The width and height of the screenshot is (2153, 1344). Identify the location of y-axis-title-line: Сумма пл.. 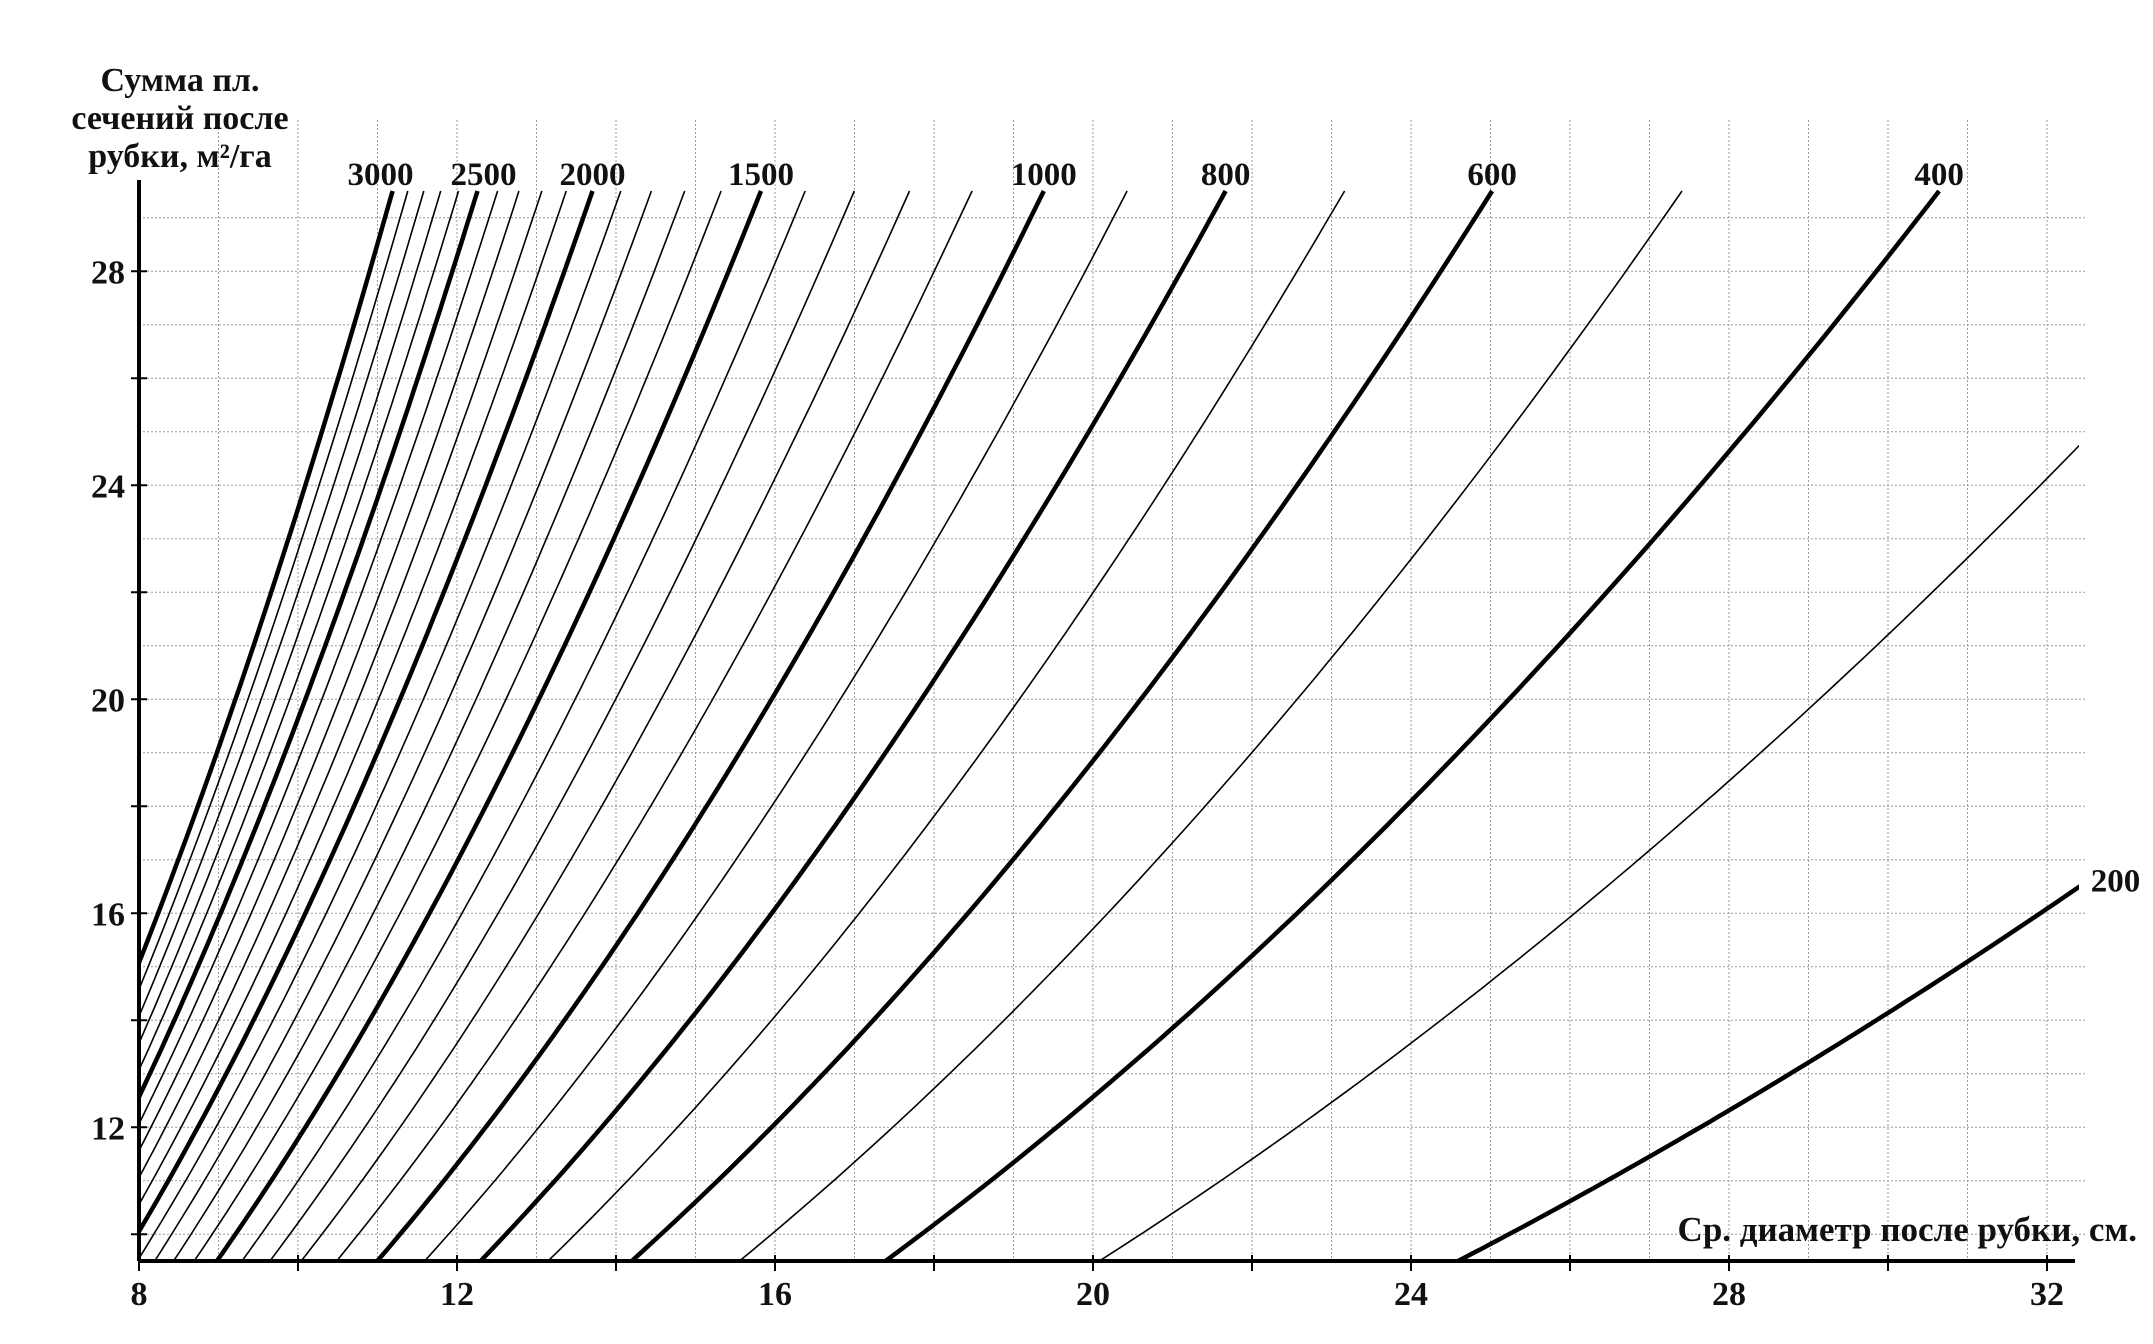
(180, 80).